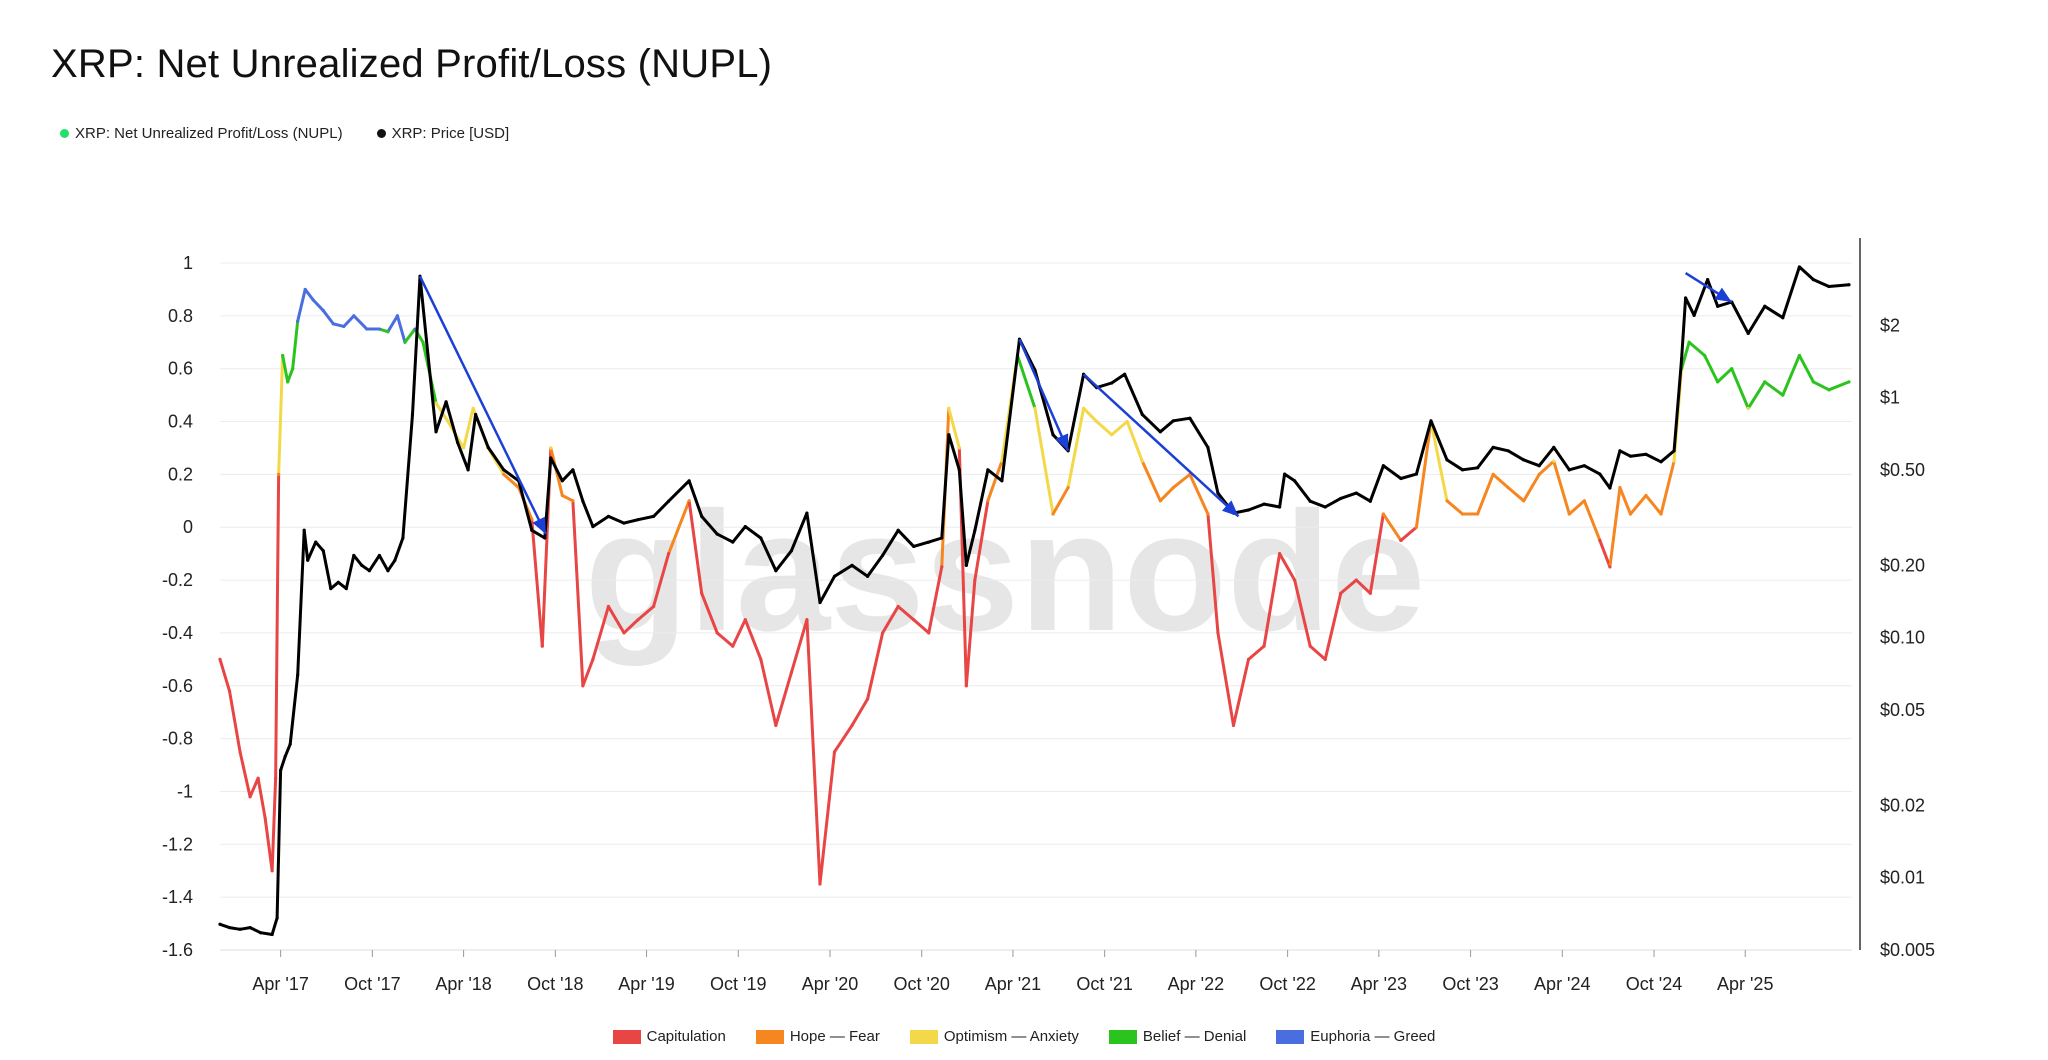 The image size is (2048, 1060). What do you see at coordinates (1011, 1036) in the screenshot?
I see `zone-label-optimism-anxiety: Optimism — Anxiety` at bounding box center [1011, 1036].